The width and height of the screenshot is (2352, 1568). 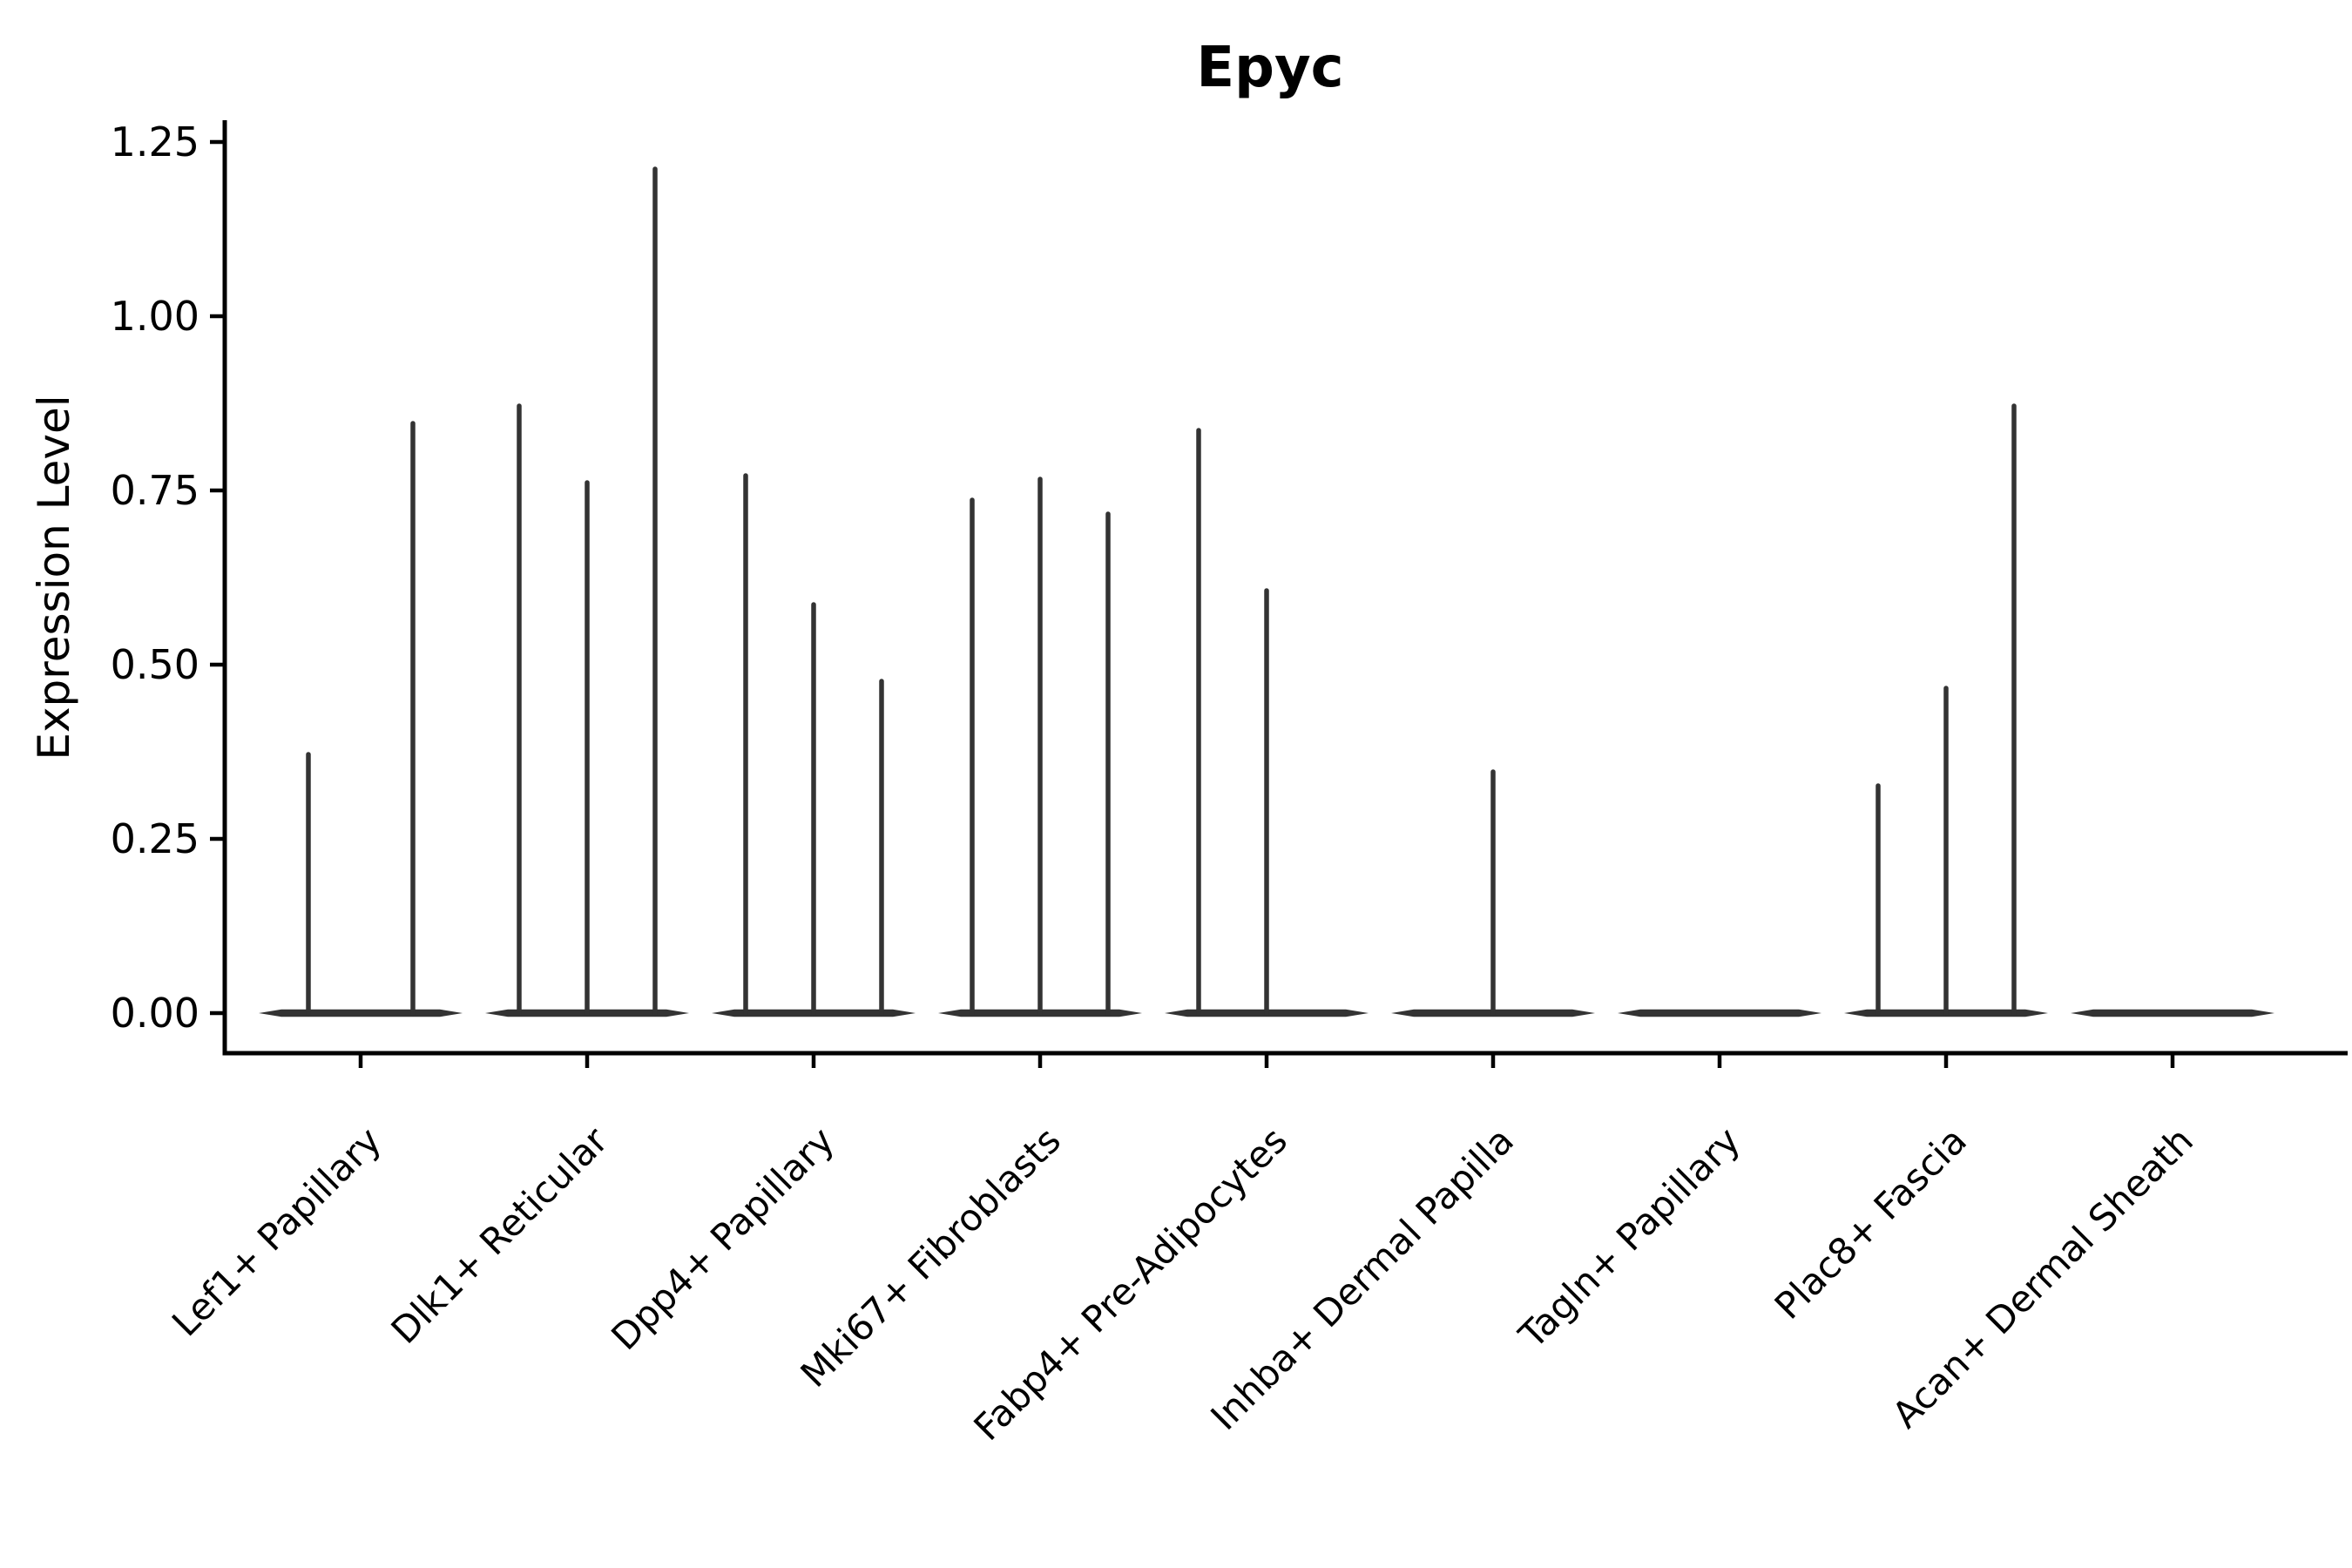 What do you see at coordinates (155, 839) in the screenshot?
I see `y-tick-label: 0.25` at bounding box center [155, 839].